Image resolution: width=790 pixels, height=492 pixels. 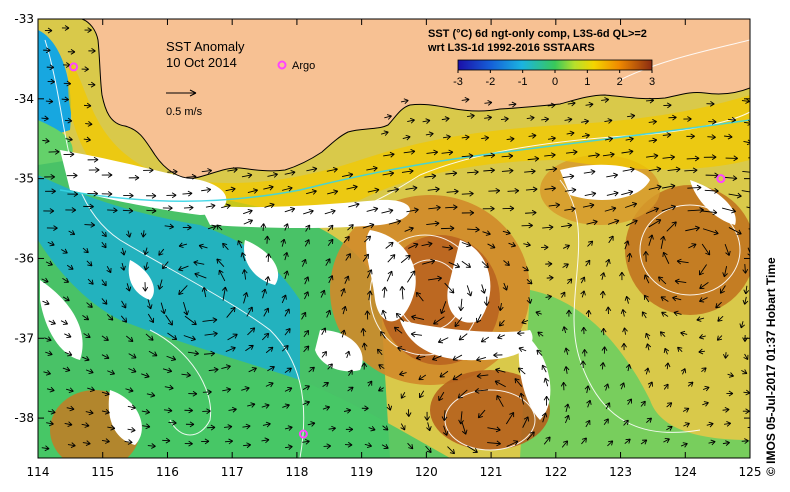 What do you see at coordinates (184, 112) in the screenshot?
I see `velocity-scale-label: 0.5 m/s` at bounding box center [184, 112].